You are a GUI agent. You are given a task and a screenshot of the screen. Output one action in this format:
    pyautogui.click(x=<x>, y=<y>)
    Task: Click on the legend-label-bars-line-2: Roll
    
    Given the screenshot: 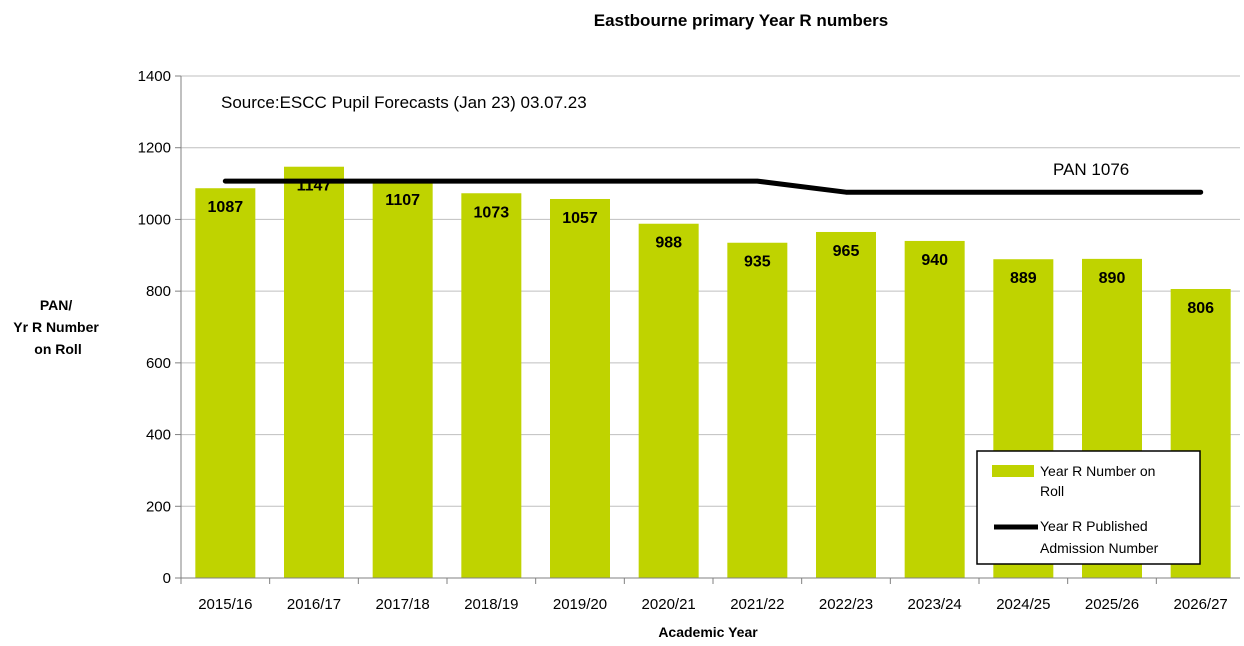 What is the action you would take?
    pyautogui.click(x=1052, y=491)
    